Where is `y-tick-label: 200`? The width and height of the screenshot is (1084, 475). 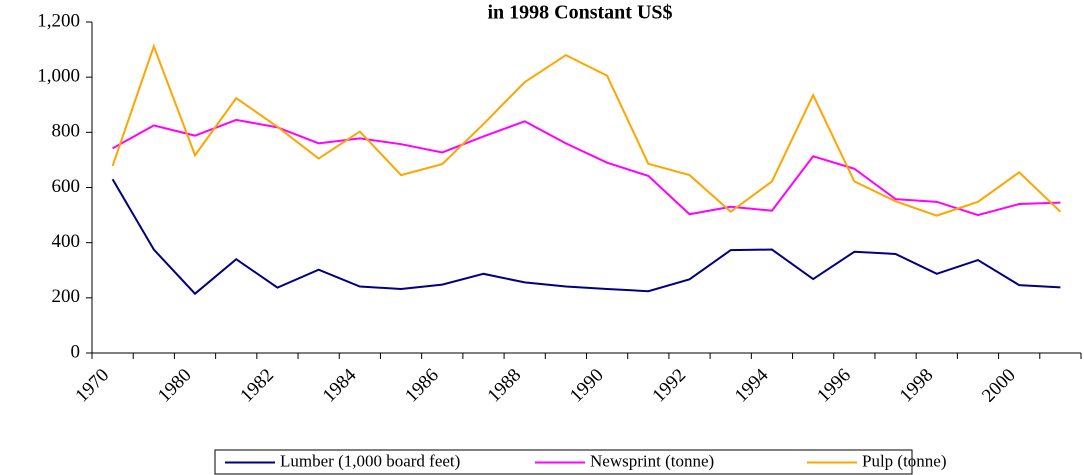
y-tick-label: 200 is located at coordinates (66, 296).